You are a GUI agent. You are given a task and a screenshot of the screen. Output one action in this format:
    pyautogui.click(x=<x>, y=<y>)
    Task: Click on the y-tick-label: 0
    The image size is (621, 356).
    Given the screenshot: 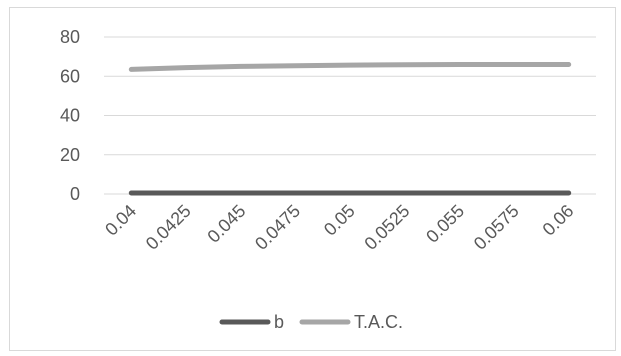 What is the action you would take?
    pyautogui.click(x=75, y=194)
    